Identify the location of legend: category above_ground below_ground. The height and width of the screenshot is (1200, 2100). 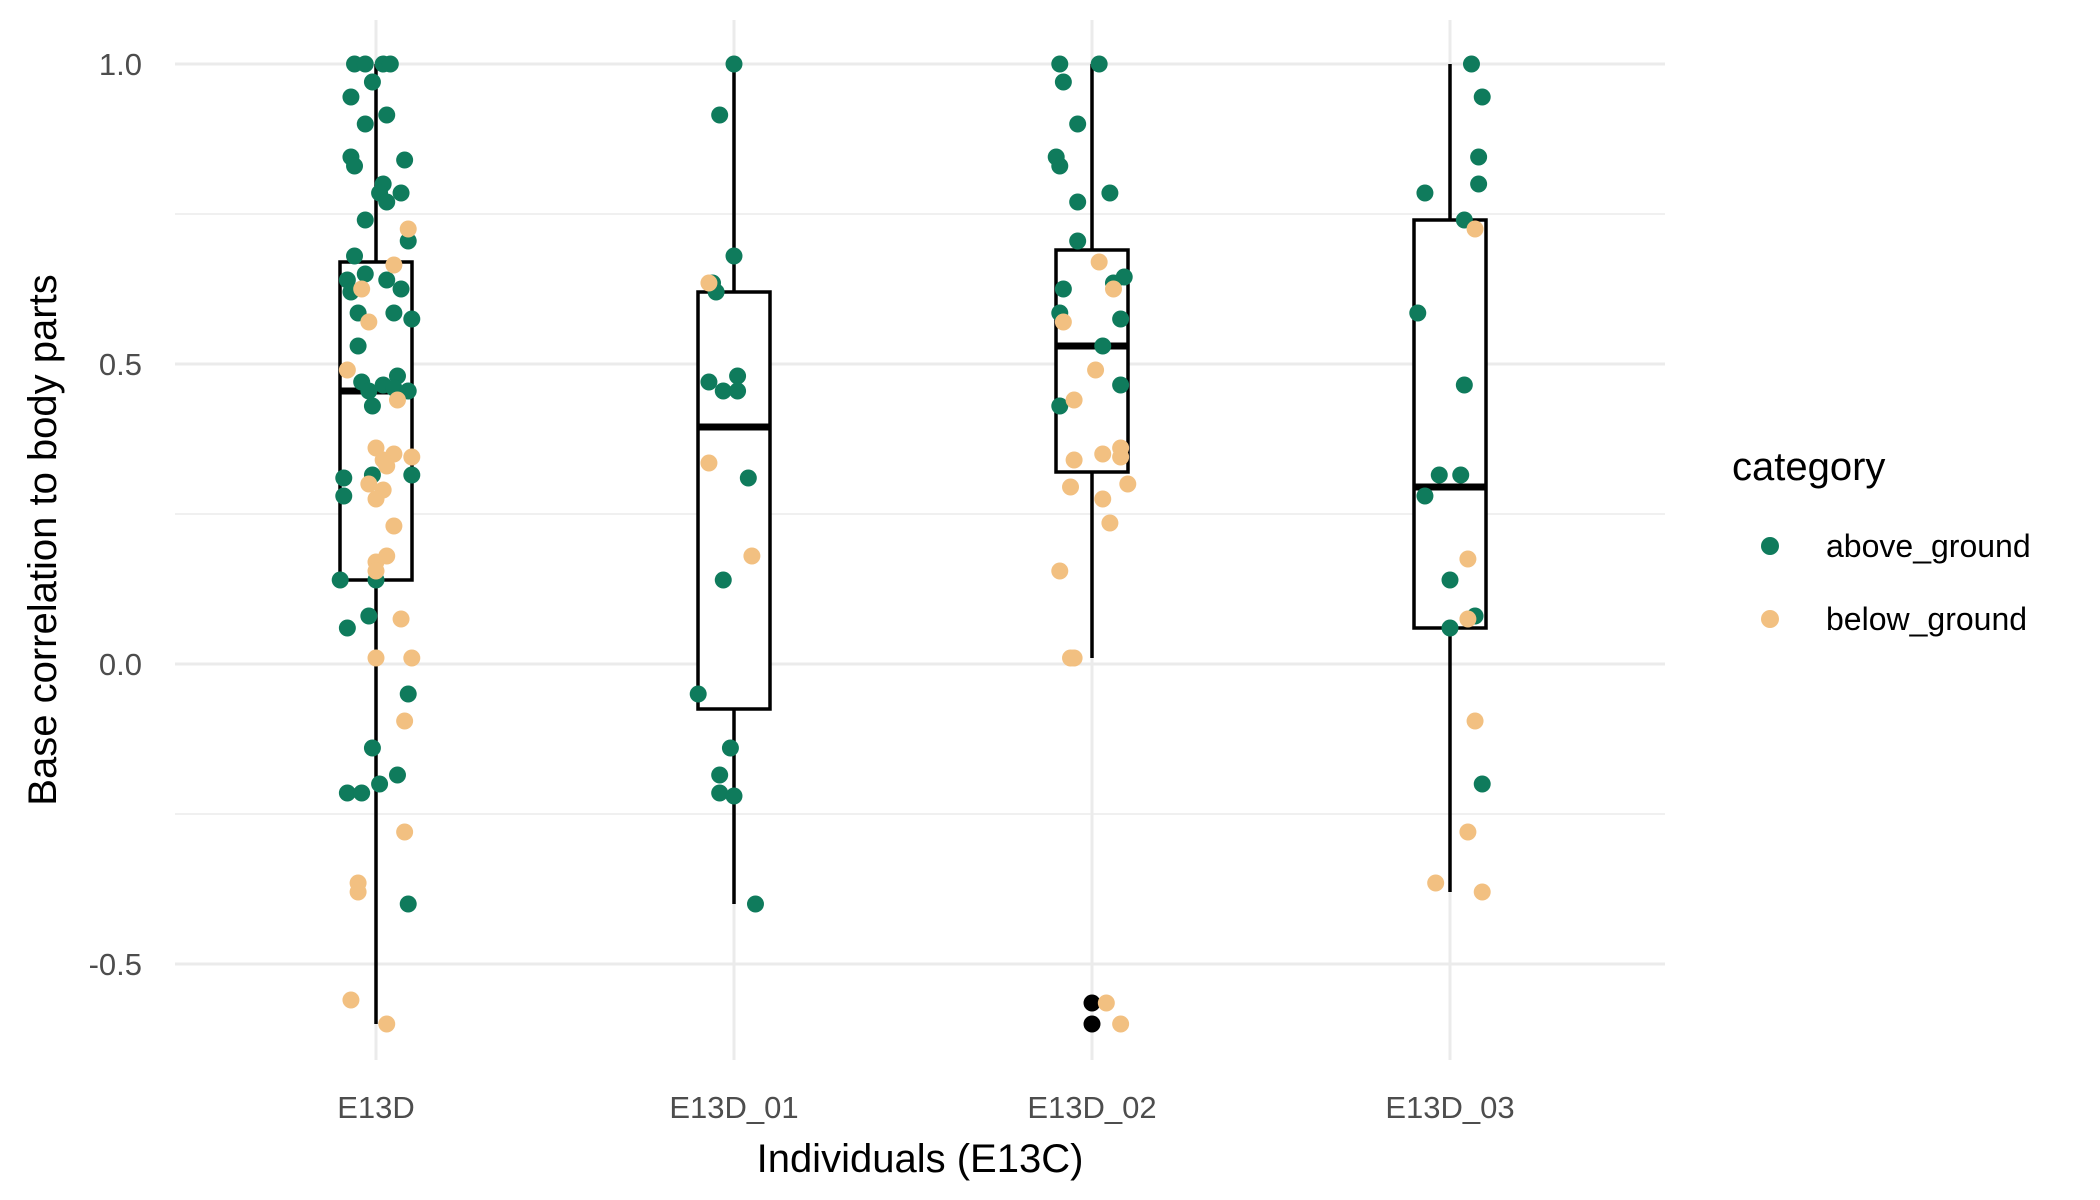
(1881, 541).